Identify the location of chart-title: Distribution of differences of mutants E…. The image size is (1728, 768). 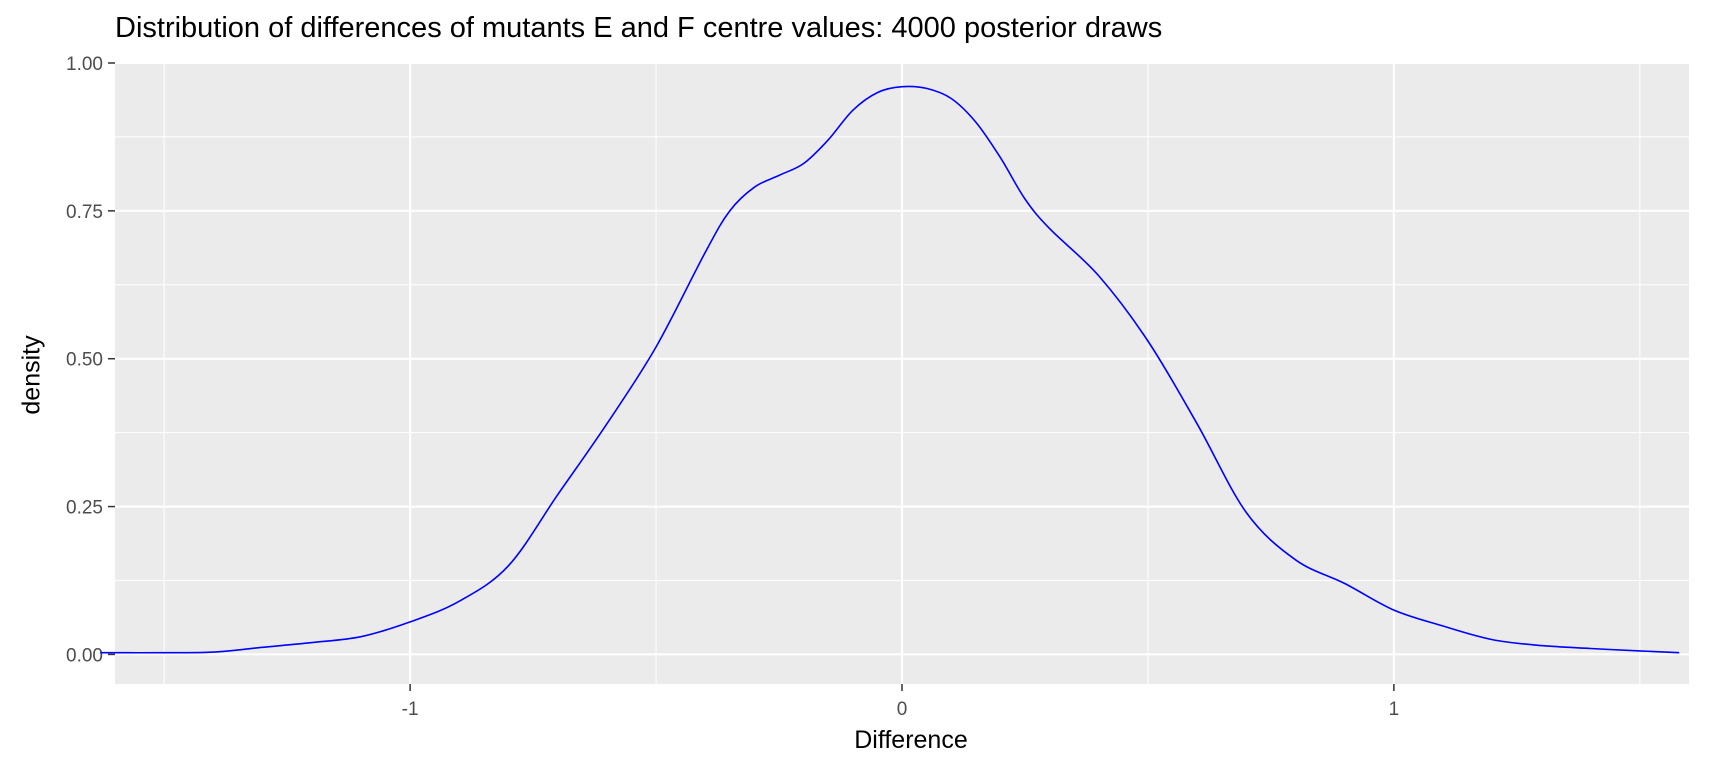
(639, 28).